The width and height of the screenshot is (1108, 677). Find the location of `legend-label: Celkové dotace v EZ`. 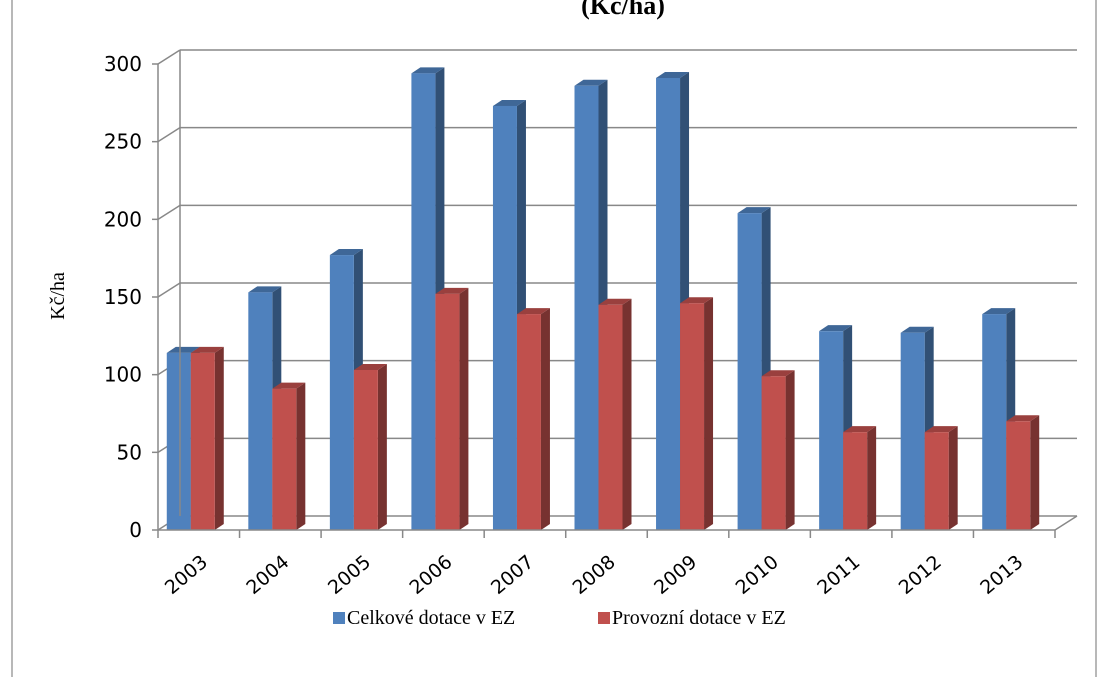

legend-label: Celkové dotace v EZ is located at coordinates (431, 618).